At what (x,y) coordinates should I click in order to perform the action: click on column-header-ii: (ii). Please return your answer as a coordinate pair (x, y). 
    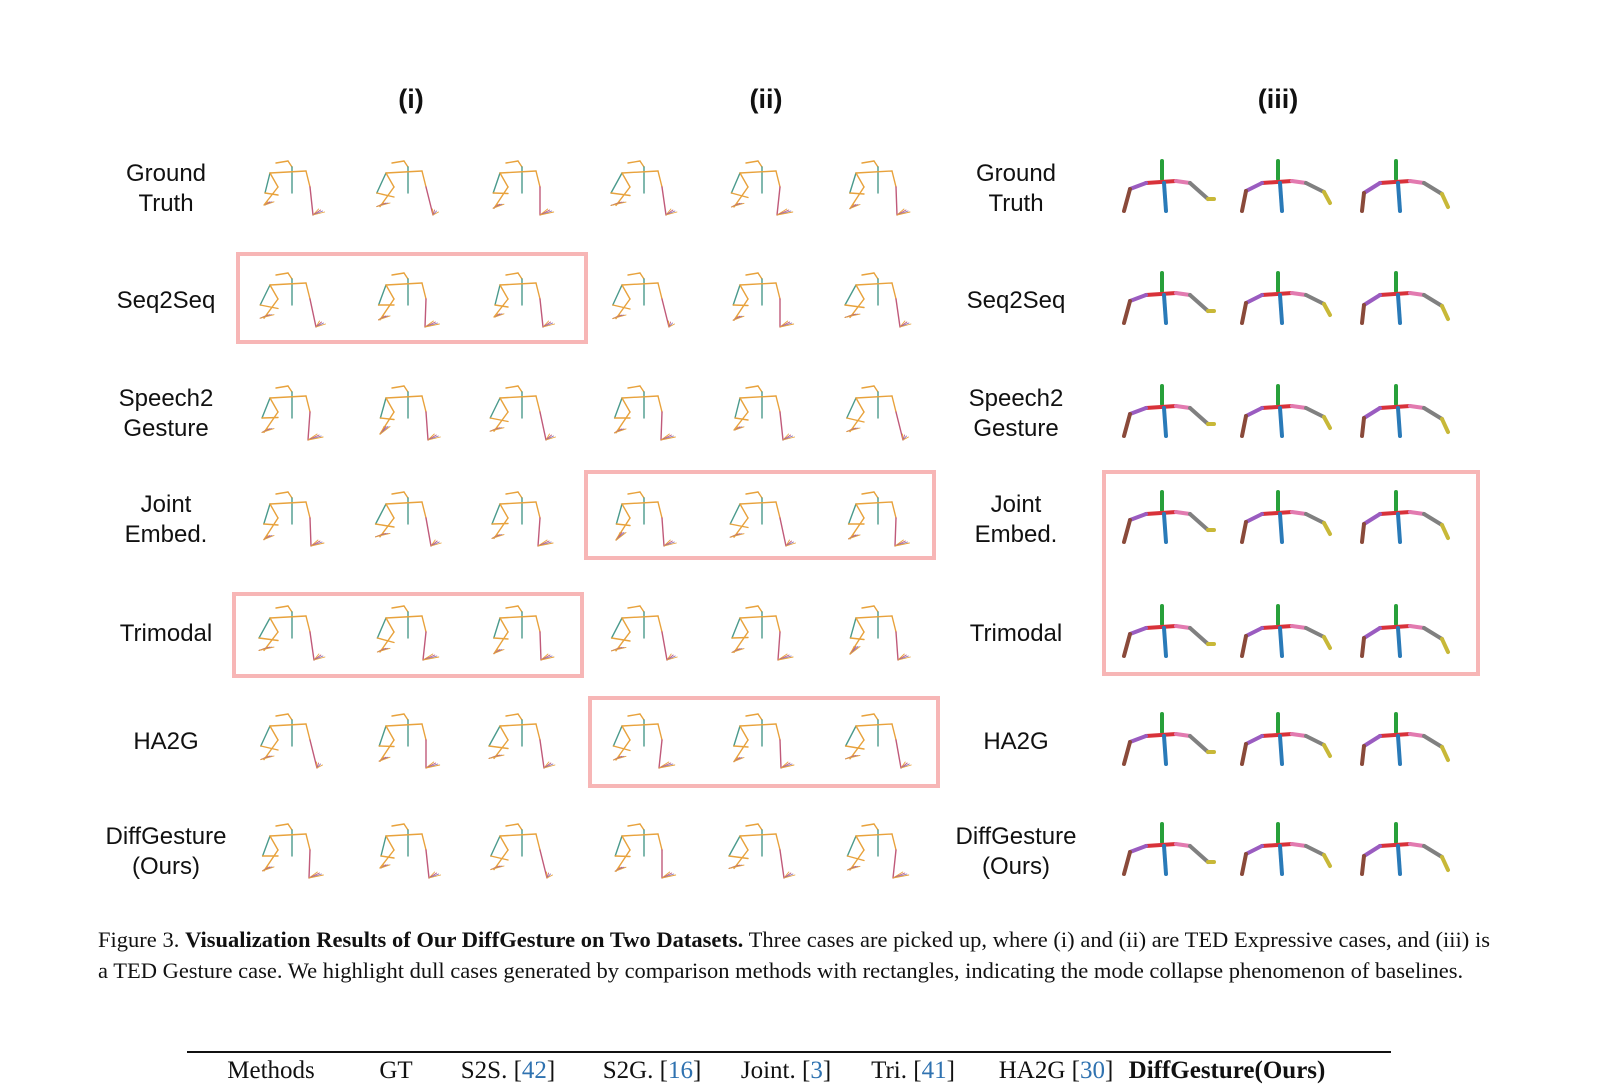
    Looking at the image, I should click on (766, 99).